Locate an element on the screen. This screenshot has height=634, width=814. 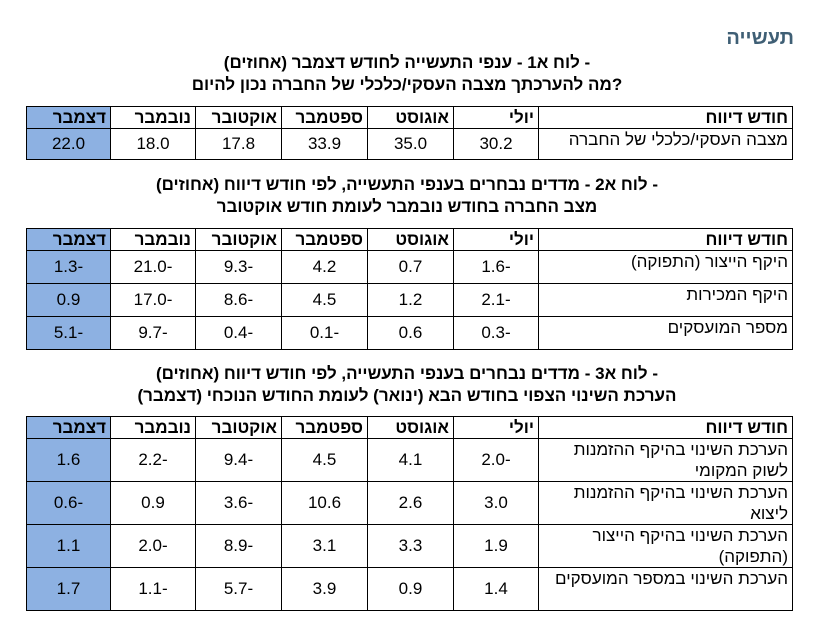
value-cell: -1.1 is located at coordinates (153, 589).